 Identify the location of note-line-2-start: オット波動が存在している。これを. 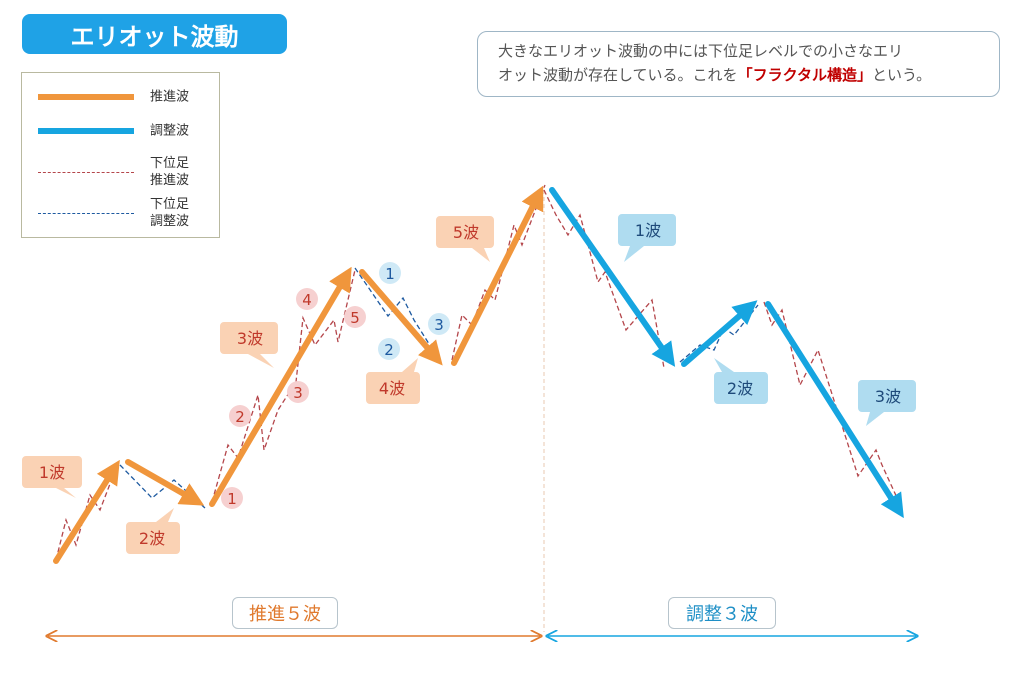
(618, 75).